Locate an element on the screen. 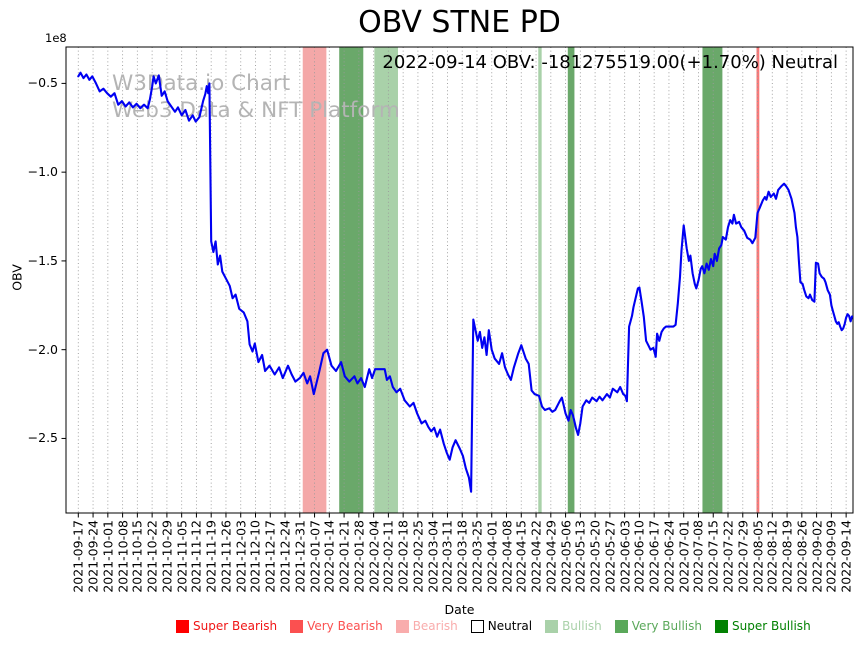 The height and width of the screenshot is (646, 867). legend-label: Very Bearish is located at coordinates (345, 626).